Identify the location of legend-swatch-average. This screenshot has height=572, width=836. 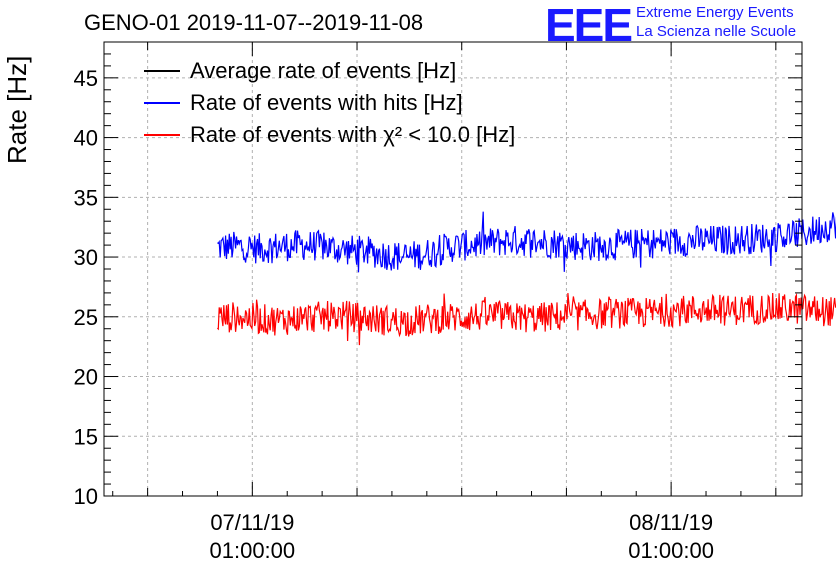
(162, 71).